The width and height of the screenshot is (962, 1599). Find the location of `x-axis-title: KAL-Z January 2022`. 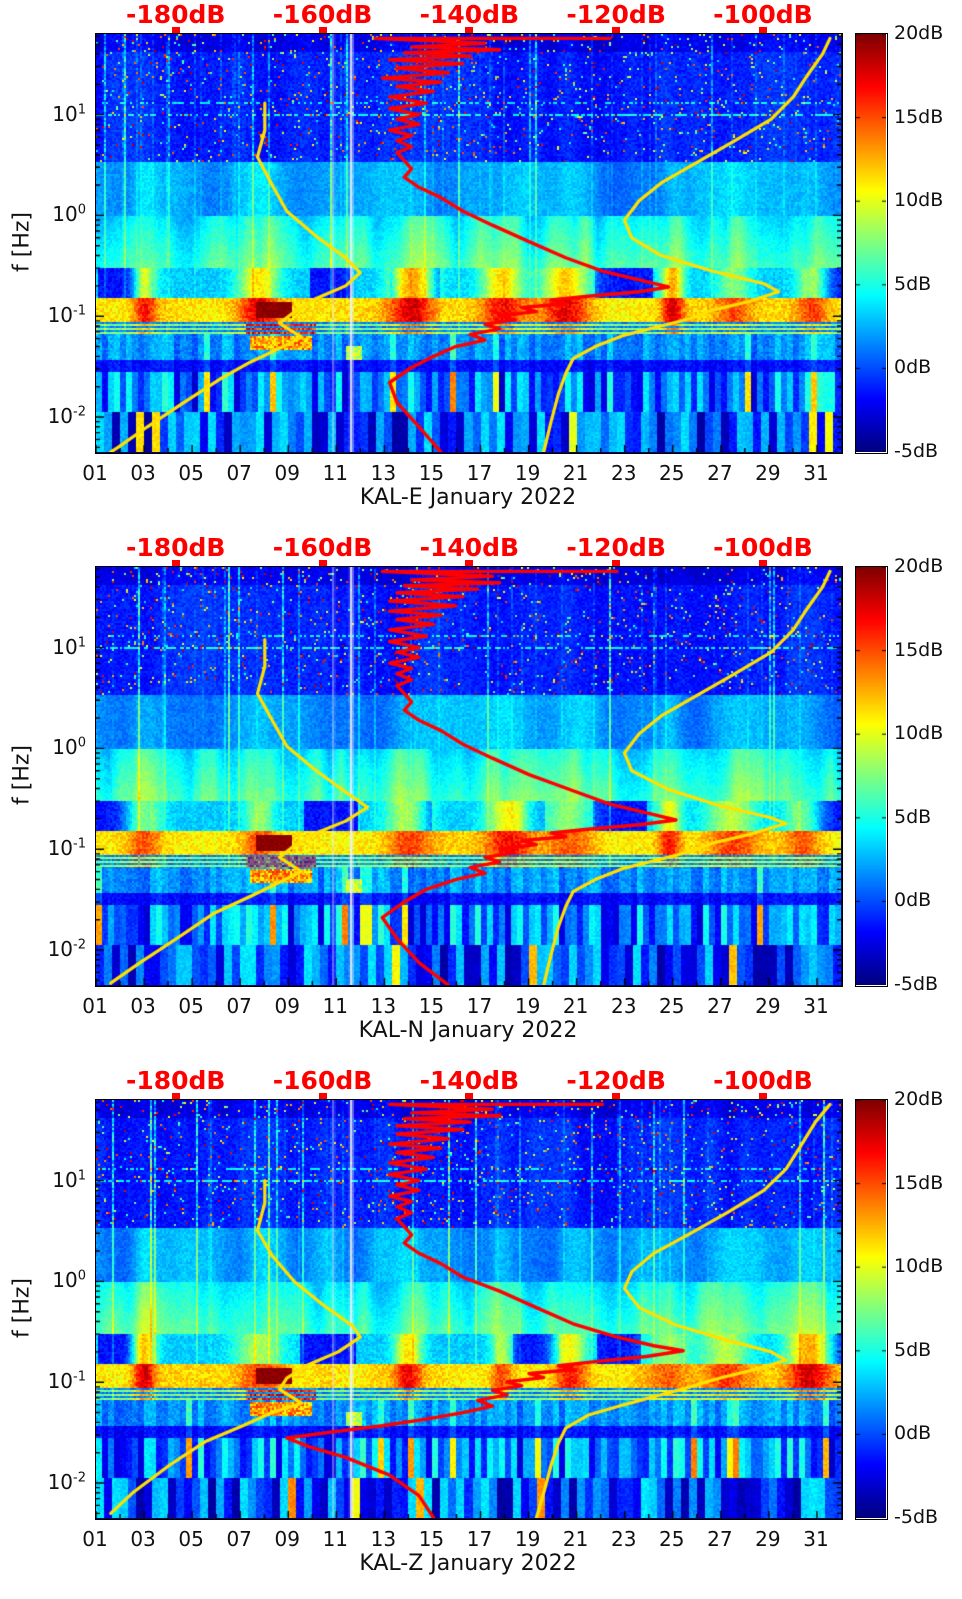

x-axis-title: KAL-Z January 2022 is located at coordinates (468, 1563).